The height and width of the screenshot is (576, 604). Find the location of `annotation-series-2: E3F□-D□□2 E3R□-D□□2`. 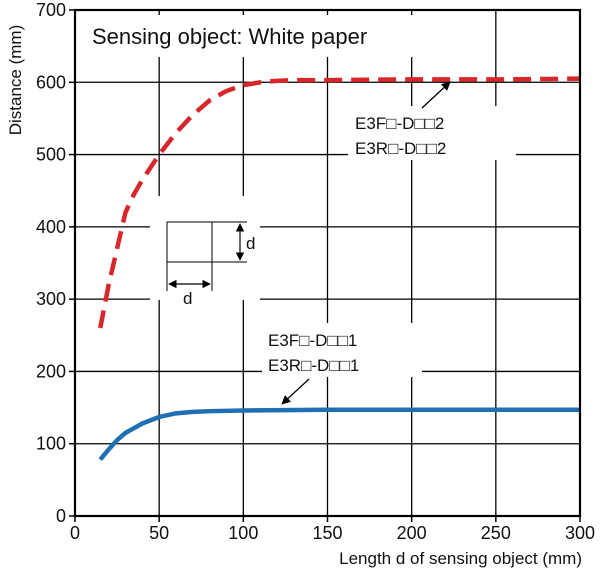

annotation-series-2: E3F□-D□□2 E3R□-D□□2 is located at coordinates (432, 120).